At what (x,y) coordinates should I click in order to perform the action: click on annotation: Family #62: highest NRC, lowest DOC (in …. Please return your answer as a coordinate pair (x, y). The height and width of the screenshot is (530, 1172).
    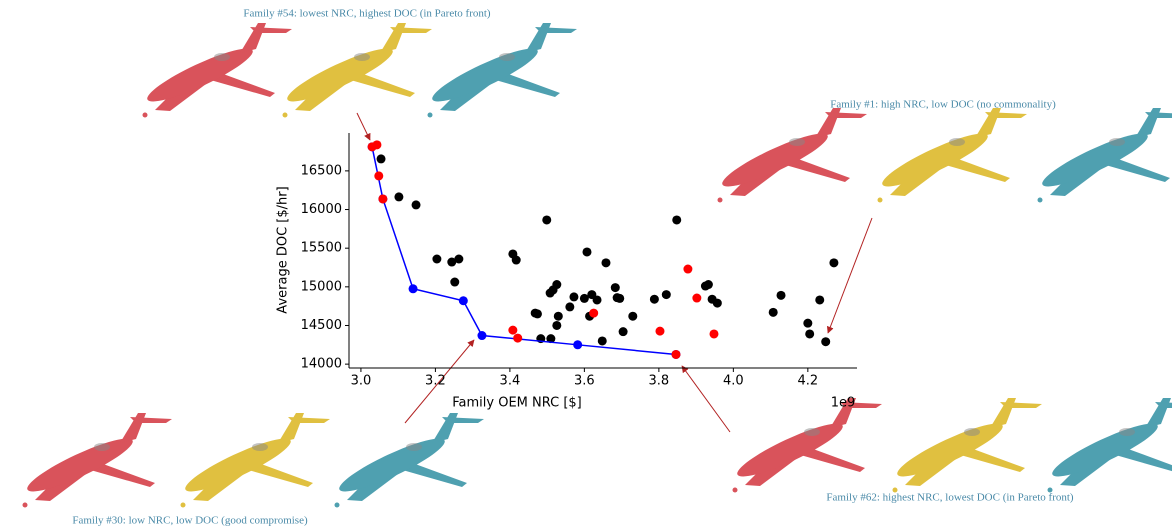
    Looking at the image, I should click on (950, 498).